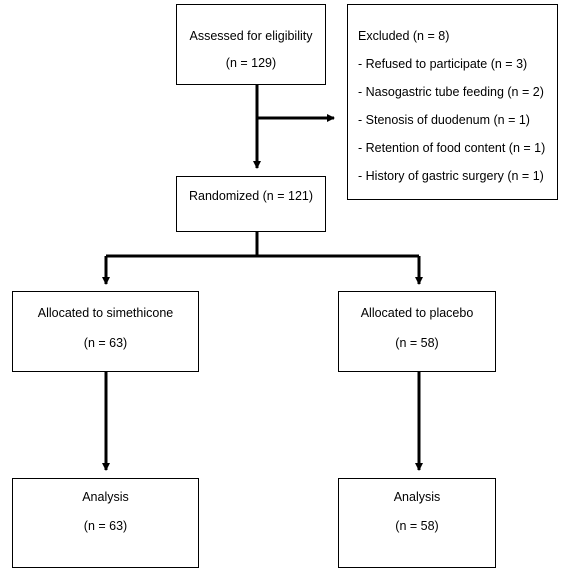  What do you see at coordinates (451, 92) in the screenshot?
I see `exclusion-reason: - Nasogastric tube feeding (n = 2)` at bounding box center [451, 92].